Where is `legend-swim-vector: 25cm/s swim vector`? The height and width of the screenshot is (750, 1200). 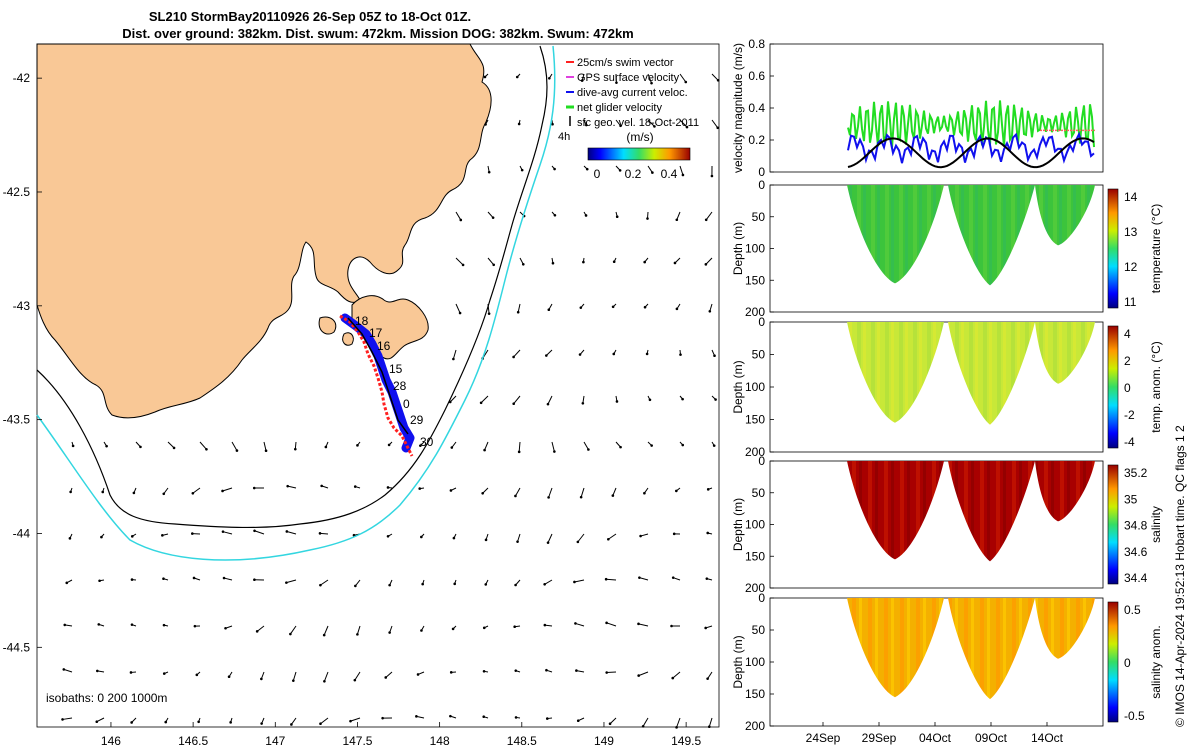
legend-swim-vector: 25cm/s swim vector is located at coordinates (625, 63).